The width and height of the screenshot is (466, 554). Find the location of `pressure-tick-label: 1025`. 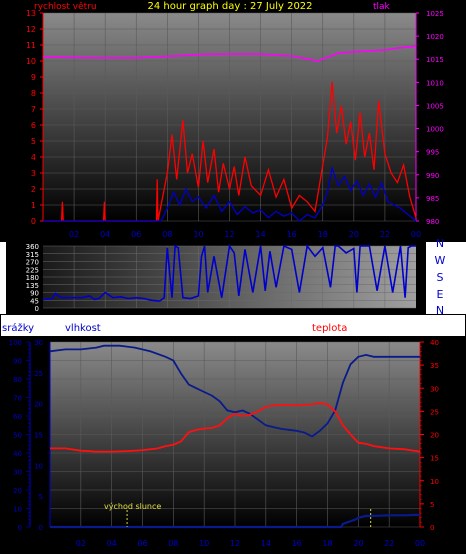

pressure-tick-label: 1025 is located at coordinates (435, 14).